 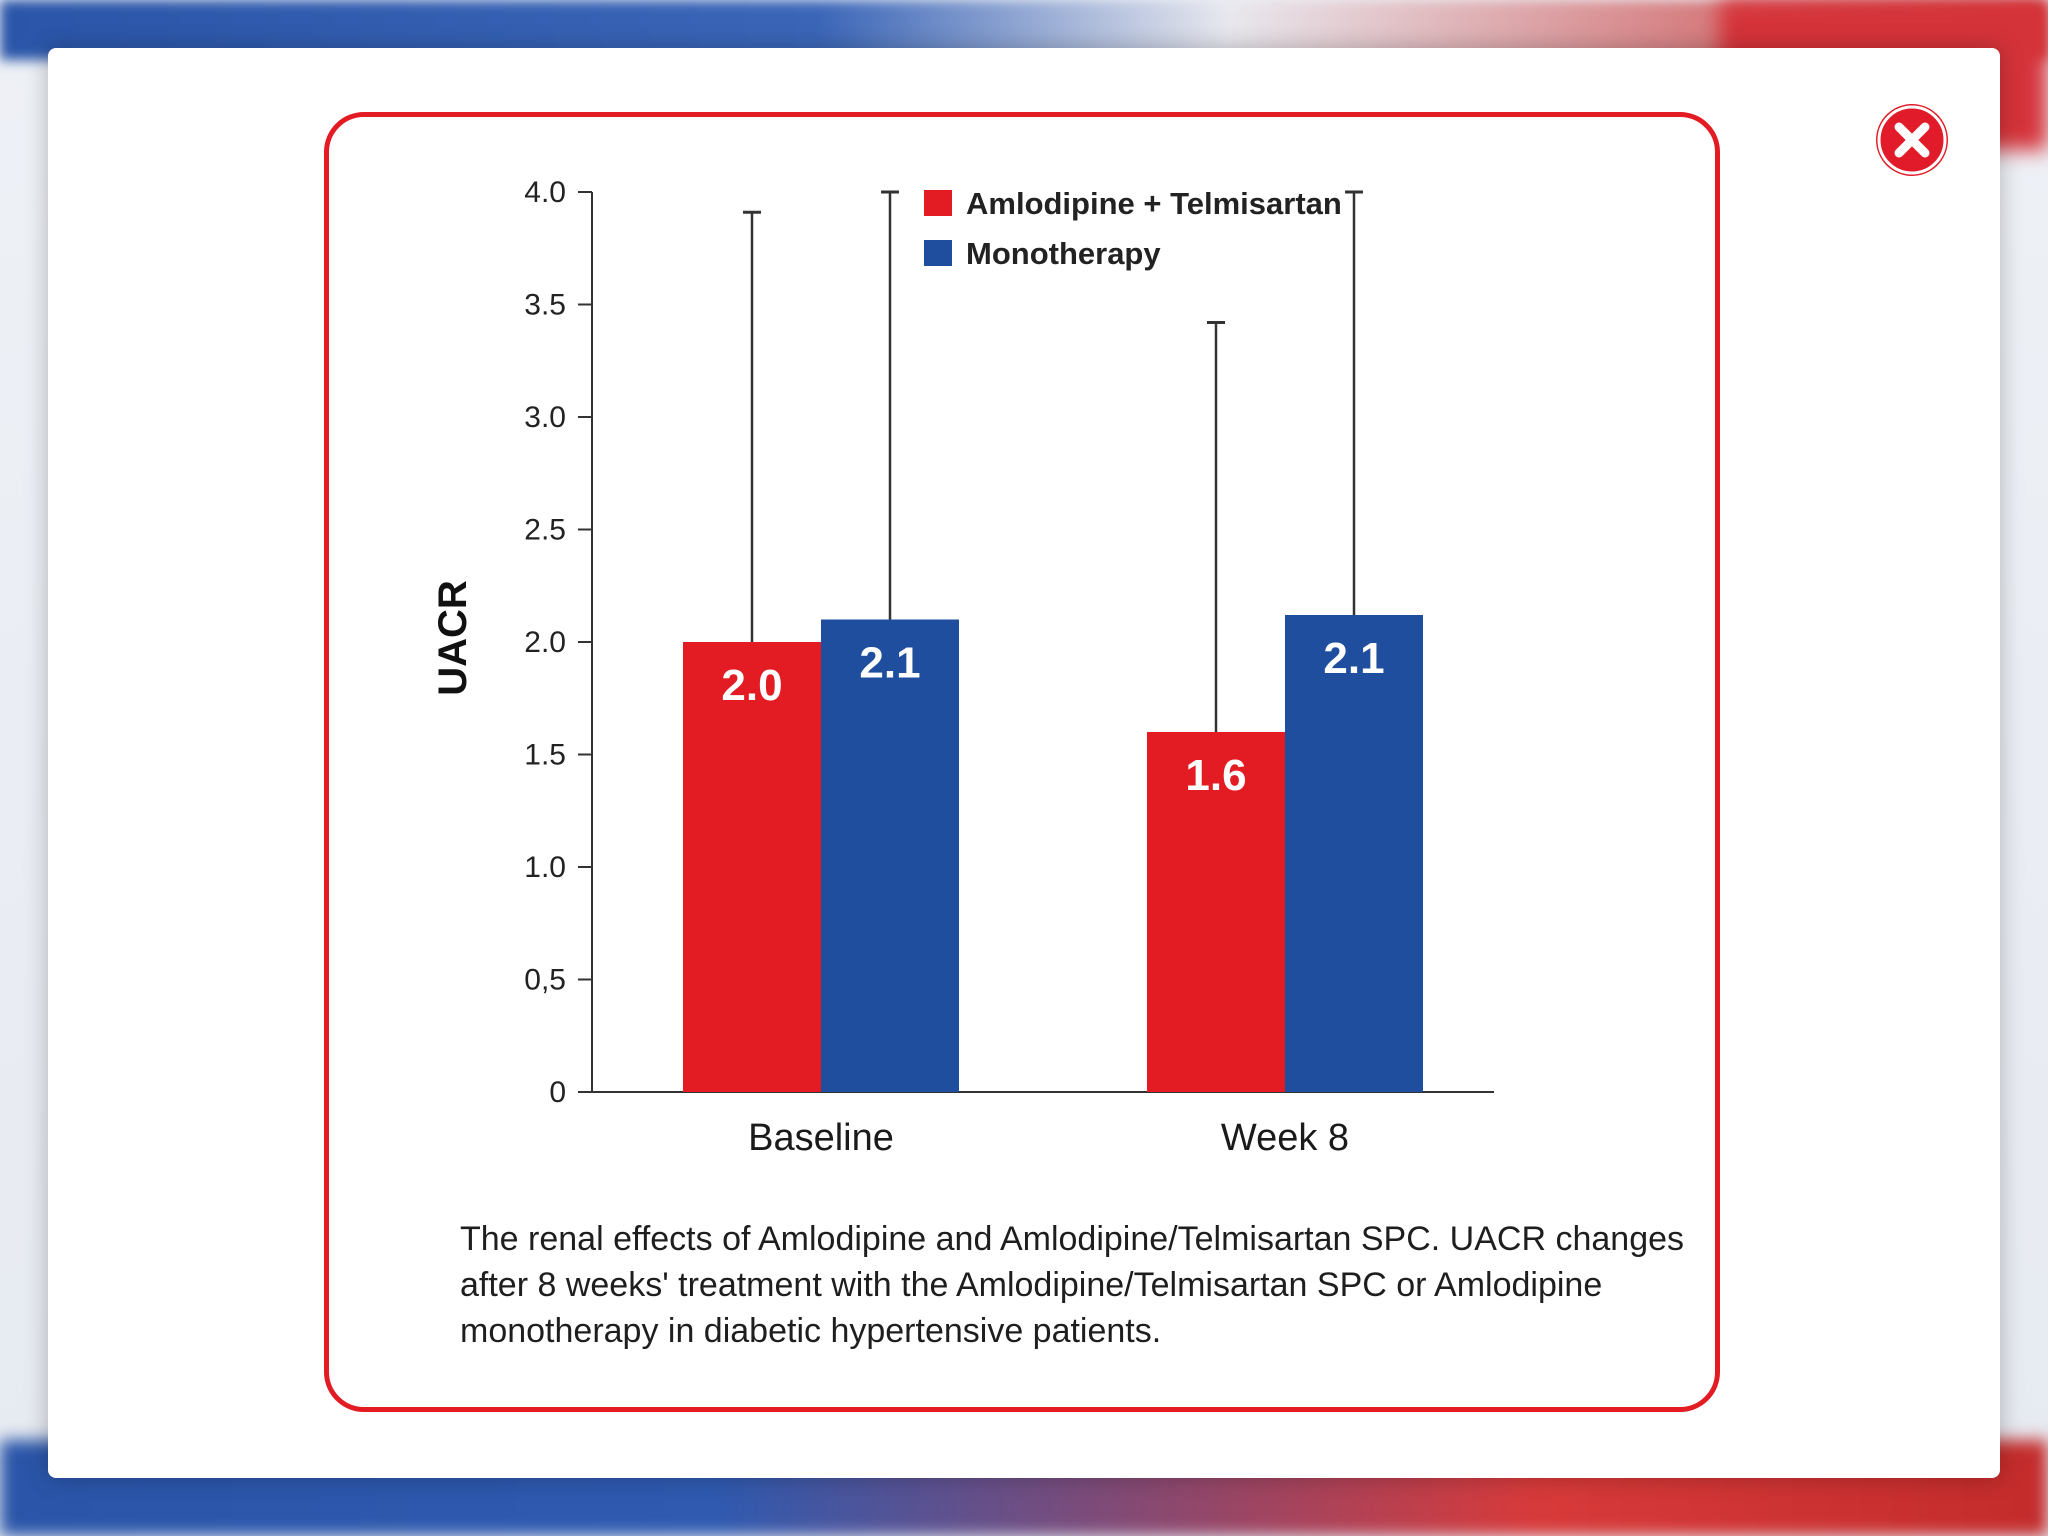 What do you see at coordinates (545, 417) in the screenshot?
I see `y-tick-label: 3.0` at bounding box center [545, 417].